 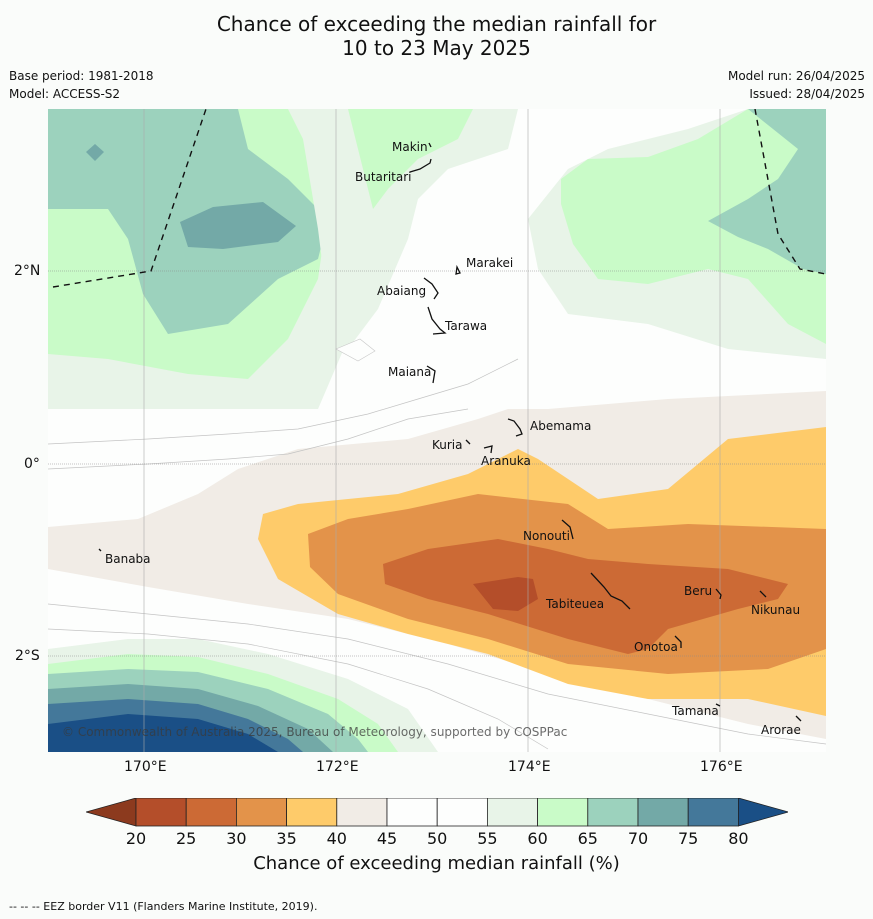 What do you see at coordinates (410, 147) in the screenshot?
I see `label-makin: Makin` at bounding box center [410, 147].